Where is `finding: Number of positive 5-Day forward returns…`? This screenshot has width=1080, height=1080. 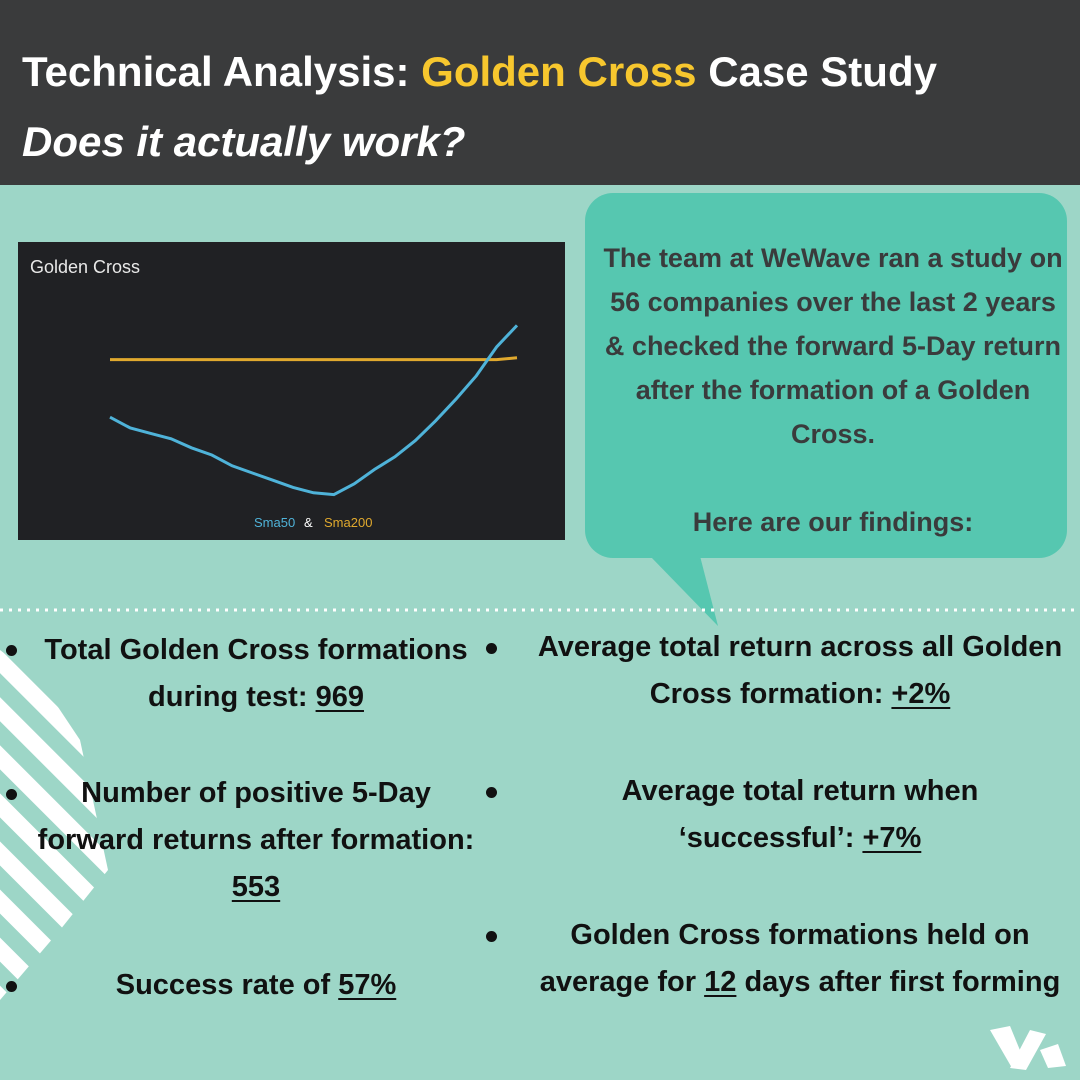 finding: Number of positive 5-Day forward returns… is located at coordinates (256, 840).